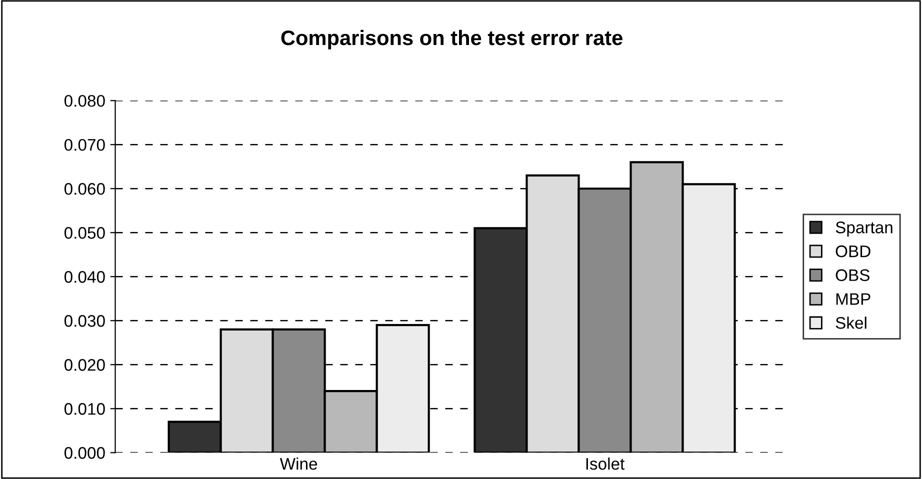  I want to click on y-tick-label: 0.050, so click(84, 233).